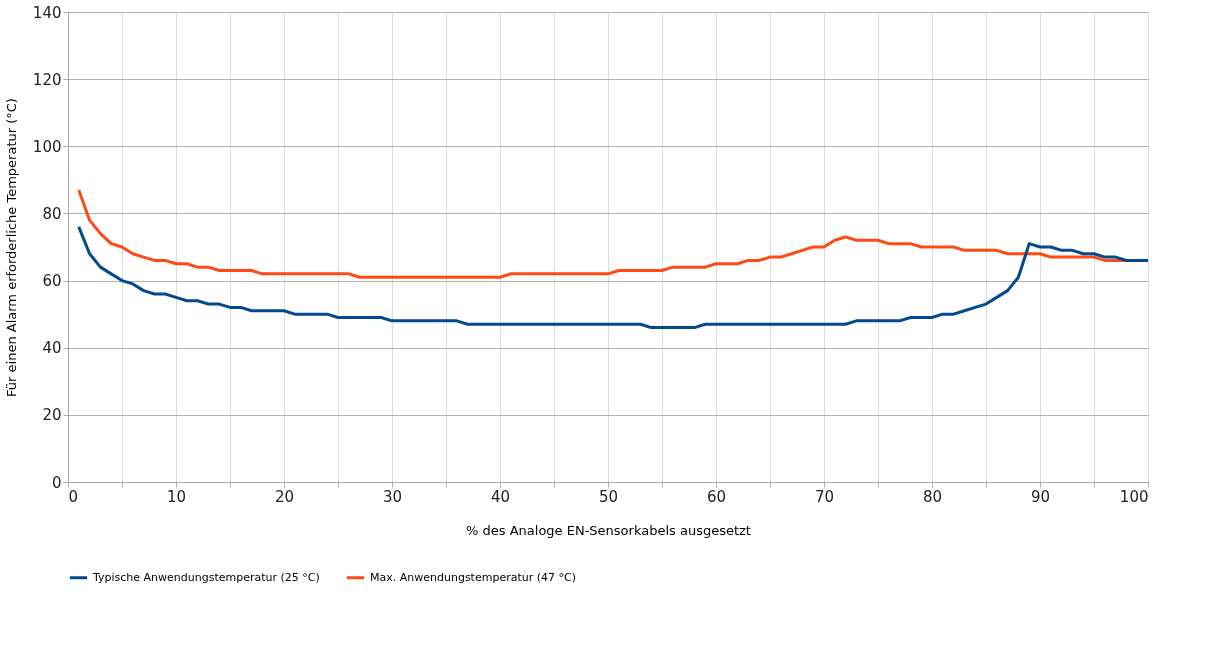  What do you see at coordinates (1040, 496) in the screenshot?
I see `x-tick-label: 90` at bounding box center [1040, 496].